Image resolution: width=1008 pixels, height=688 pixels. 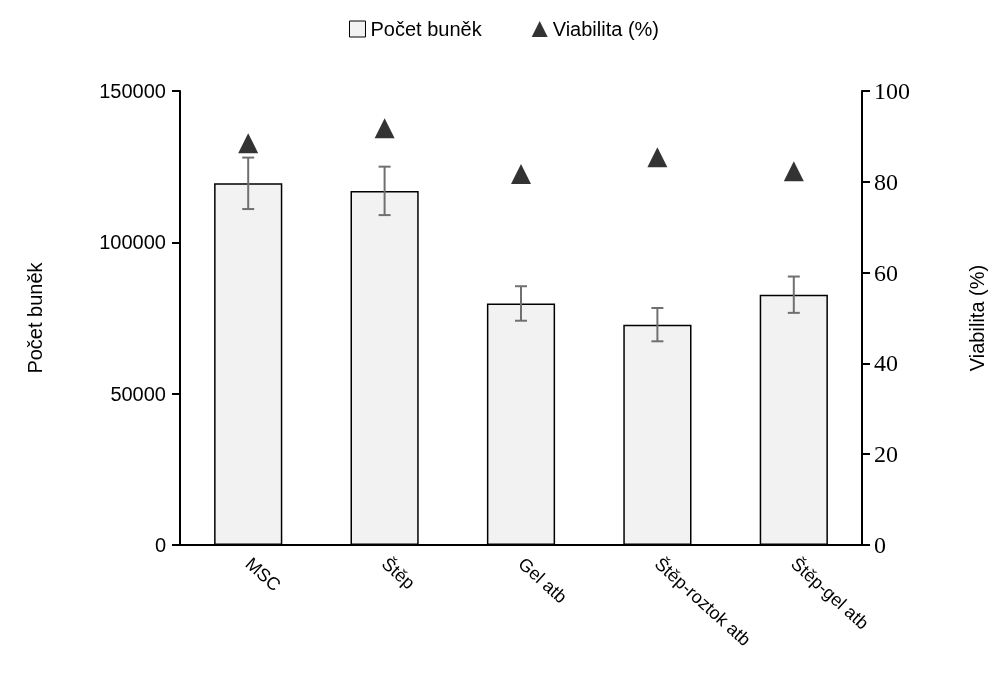 I want to click on y2-tick-label: 80, so click(x=886, y=181).